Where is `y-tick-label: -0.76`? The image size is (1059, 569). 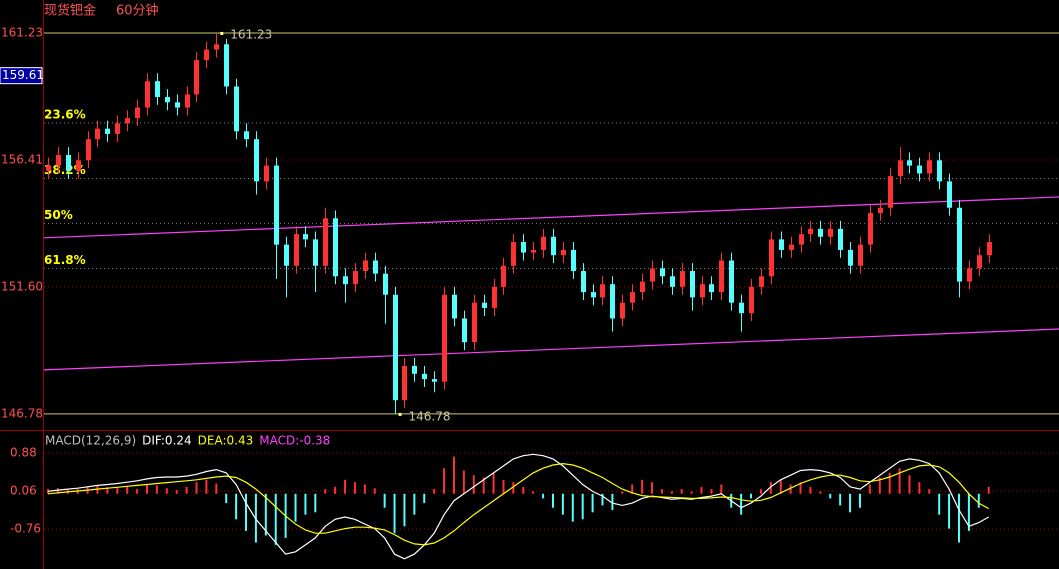 y-tick-label: -0.76 is located at coordinates (25, 529).